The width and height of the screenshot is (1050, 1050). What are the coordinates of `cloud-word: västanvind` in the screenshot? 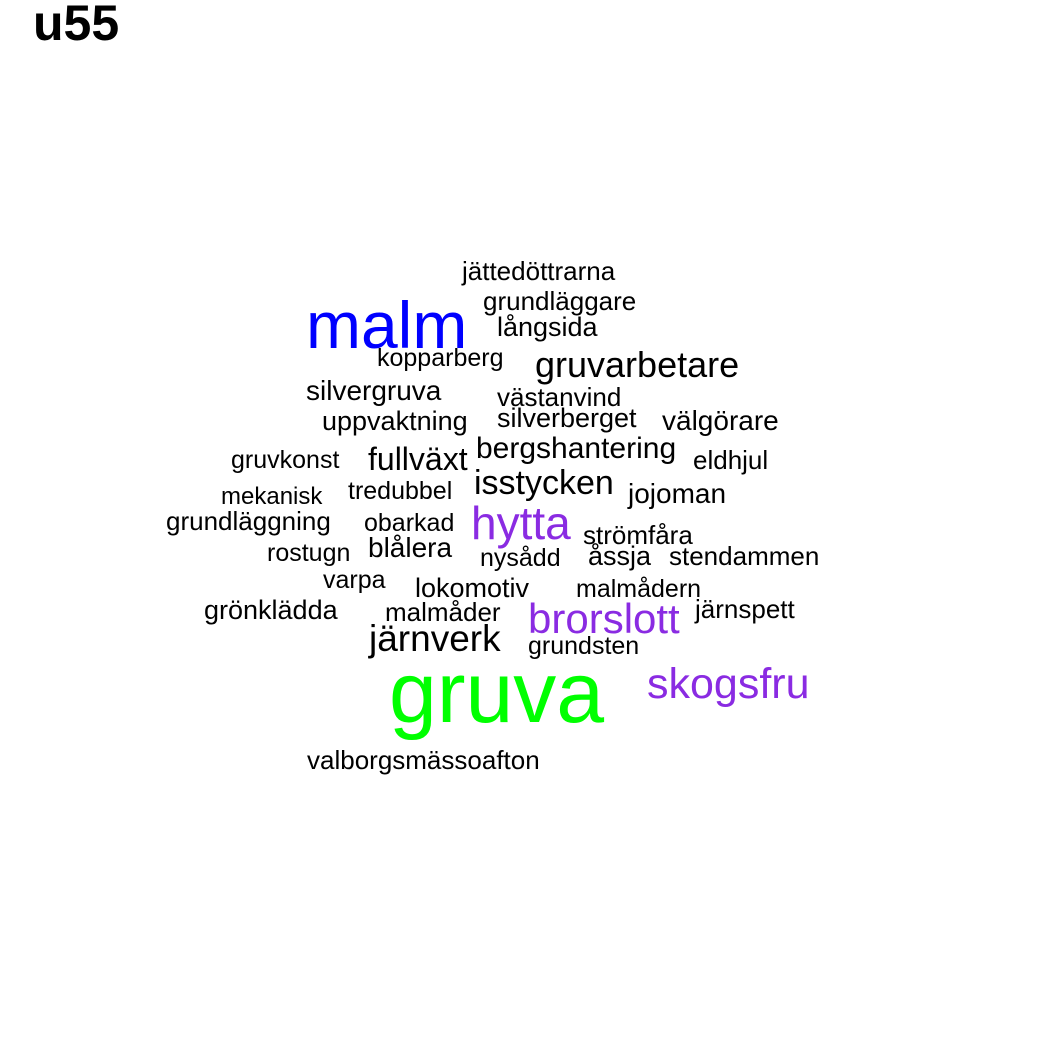 It's located at (559, 397).